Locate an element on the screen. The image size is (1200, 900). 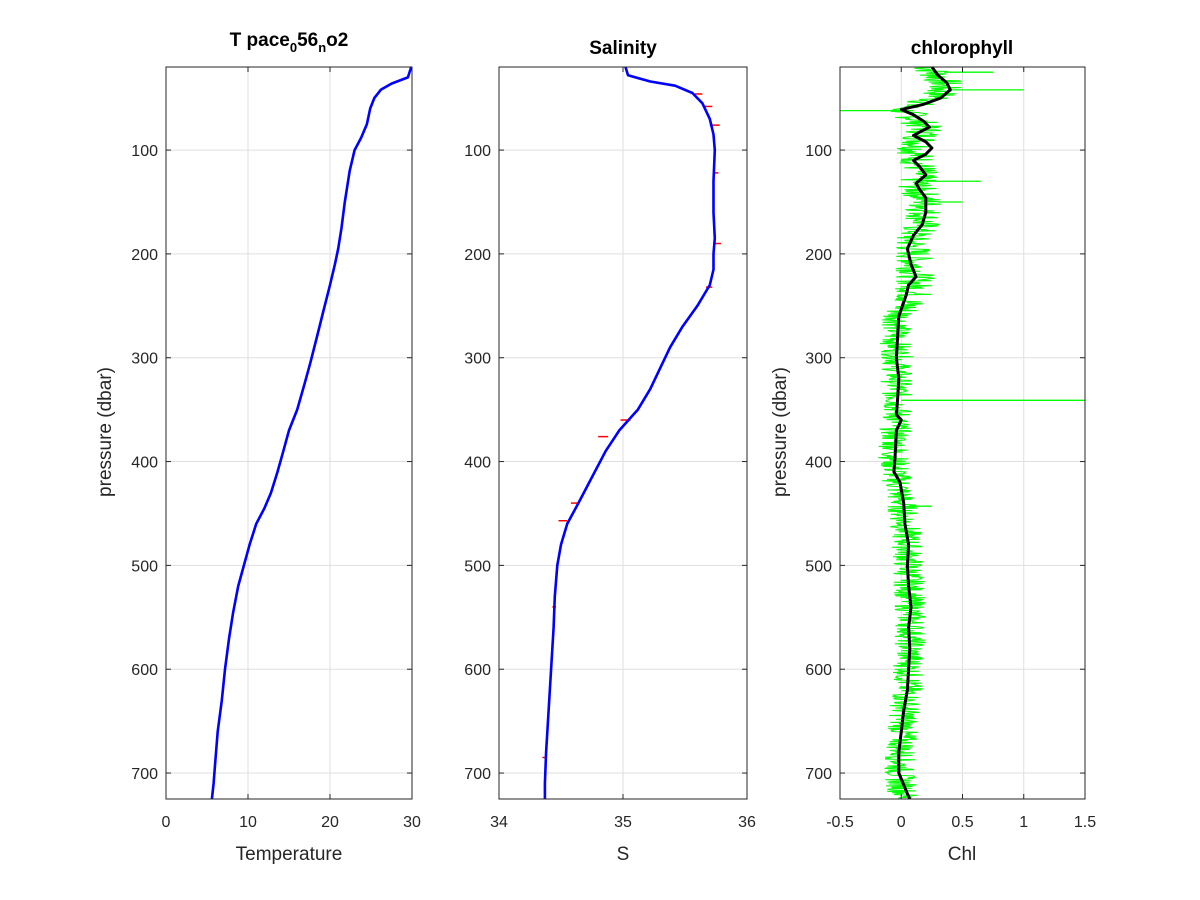
temperature-ylabel: pressure (dbar) is located at coordinates (105, 432).